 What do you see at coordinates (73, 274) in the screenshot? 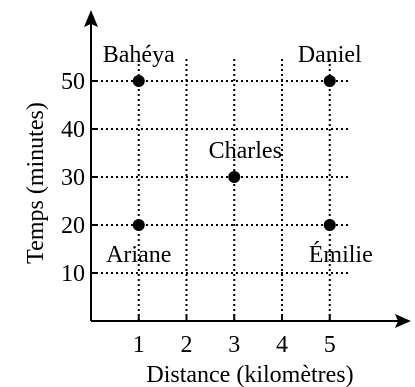
I see `y-tick-label: 10` at bounding box center [73, 274].